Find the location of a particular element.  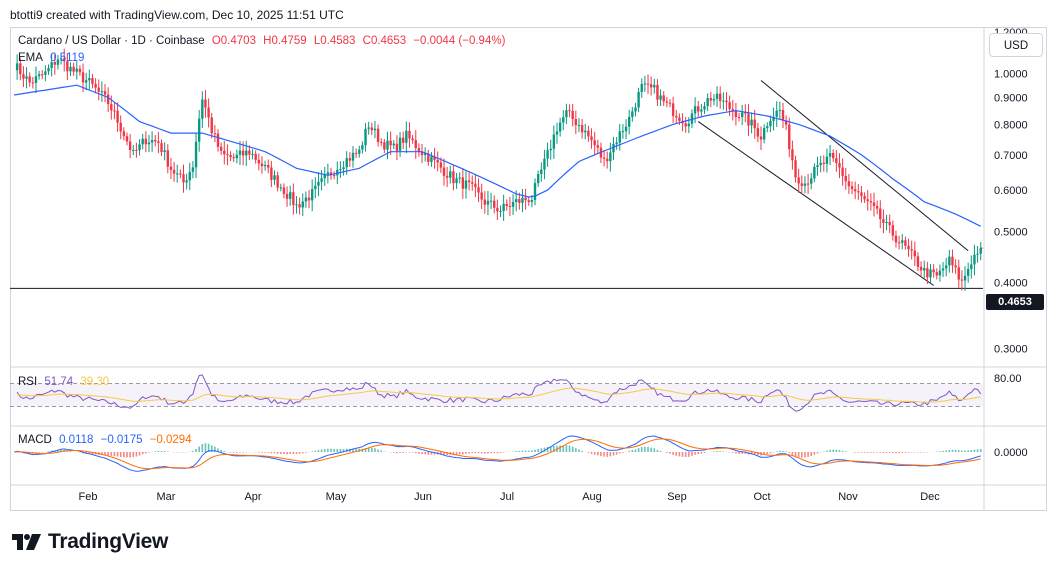

macd-signal-line is located at coordinates (497, 454).